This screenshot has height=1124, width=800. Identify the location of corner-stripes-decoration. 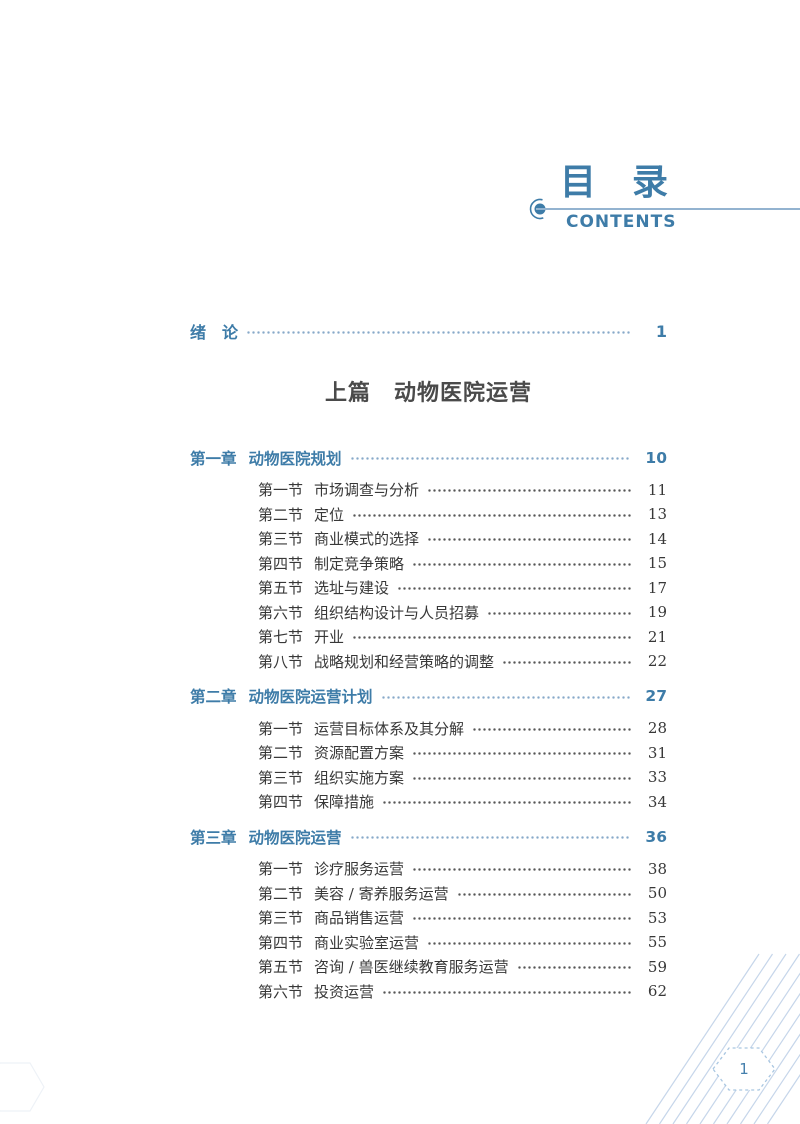
(722, 1038).